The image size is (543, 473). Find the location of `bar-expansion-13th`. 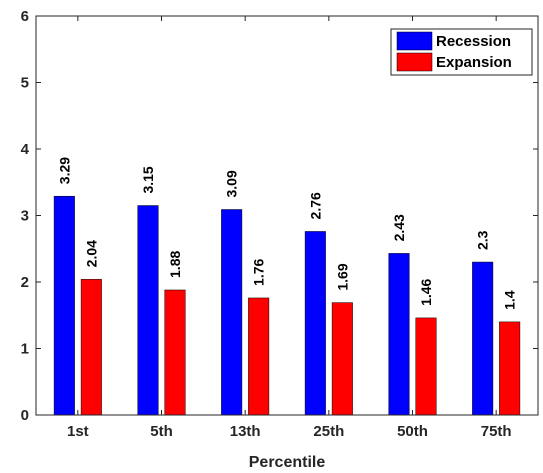

bar-expansion-13th is located at coordinates (259, 356).